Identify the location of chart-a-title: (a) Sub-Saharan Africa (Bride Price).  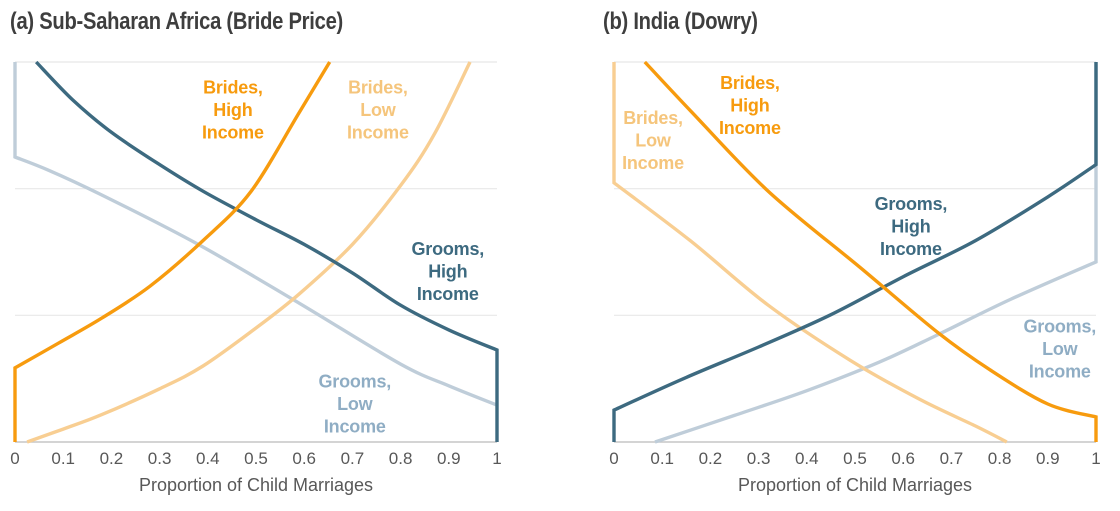
(176, 21).